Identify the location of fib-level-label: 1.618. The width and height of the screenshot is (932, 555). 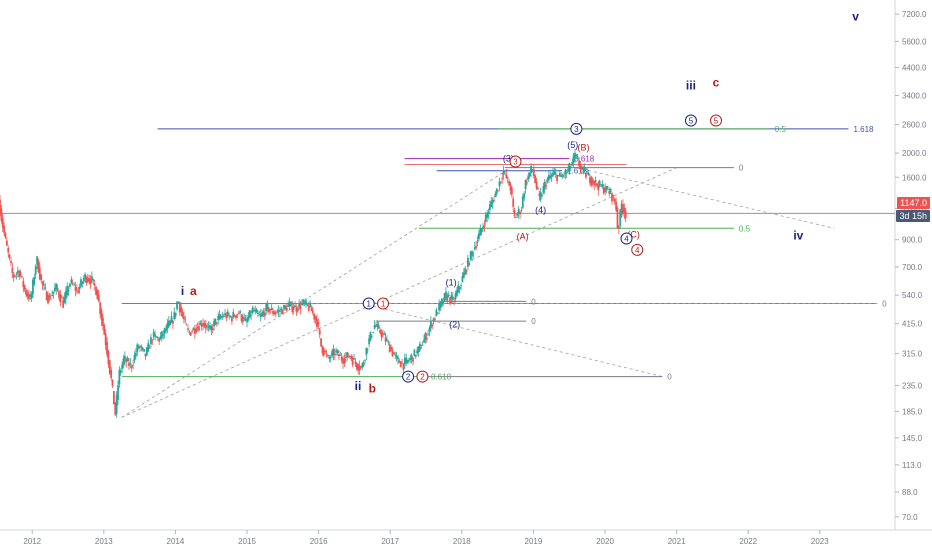
(863, 129).